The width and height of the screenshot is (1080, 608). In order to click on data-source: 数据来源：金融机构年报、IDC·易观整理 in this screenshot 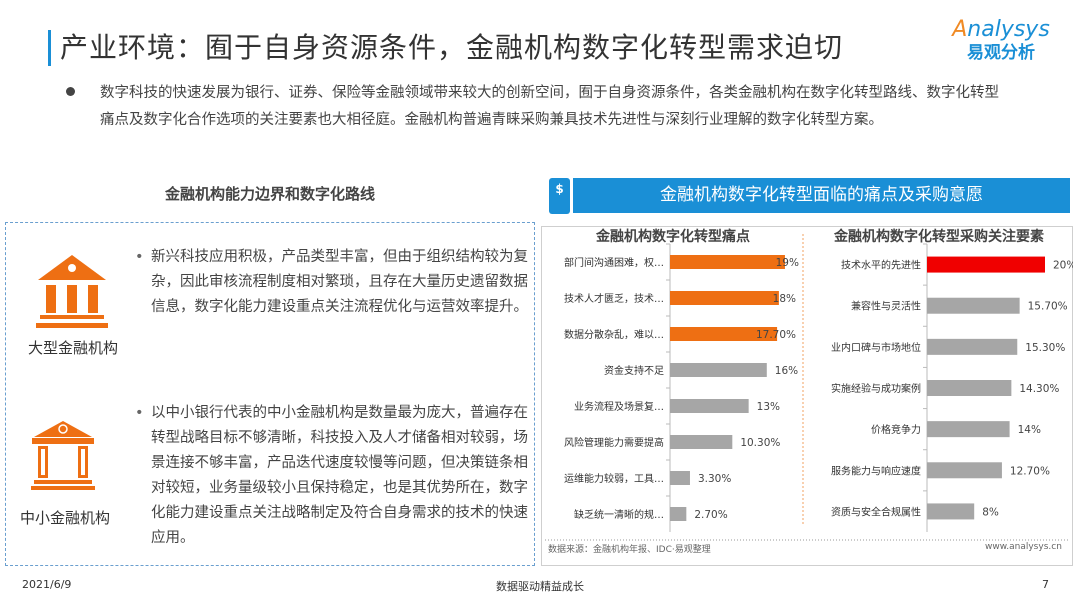, I will do `click(629, 550)`.